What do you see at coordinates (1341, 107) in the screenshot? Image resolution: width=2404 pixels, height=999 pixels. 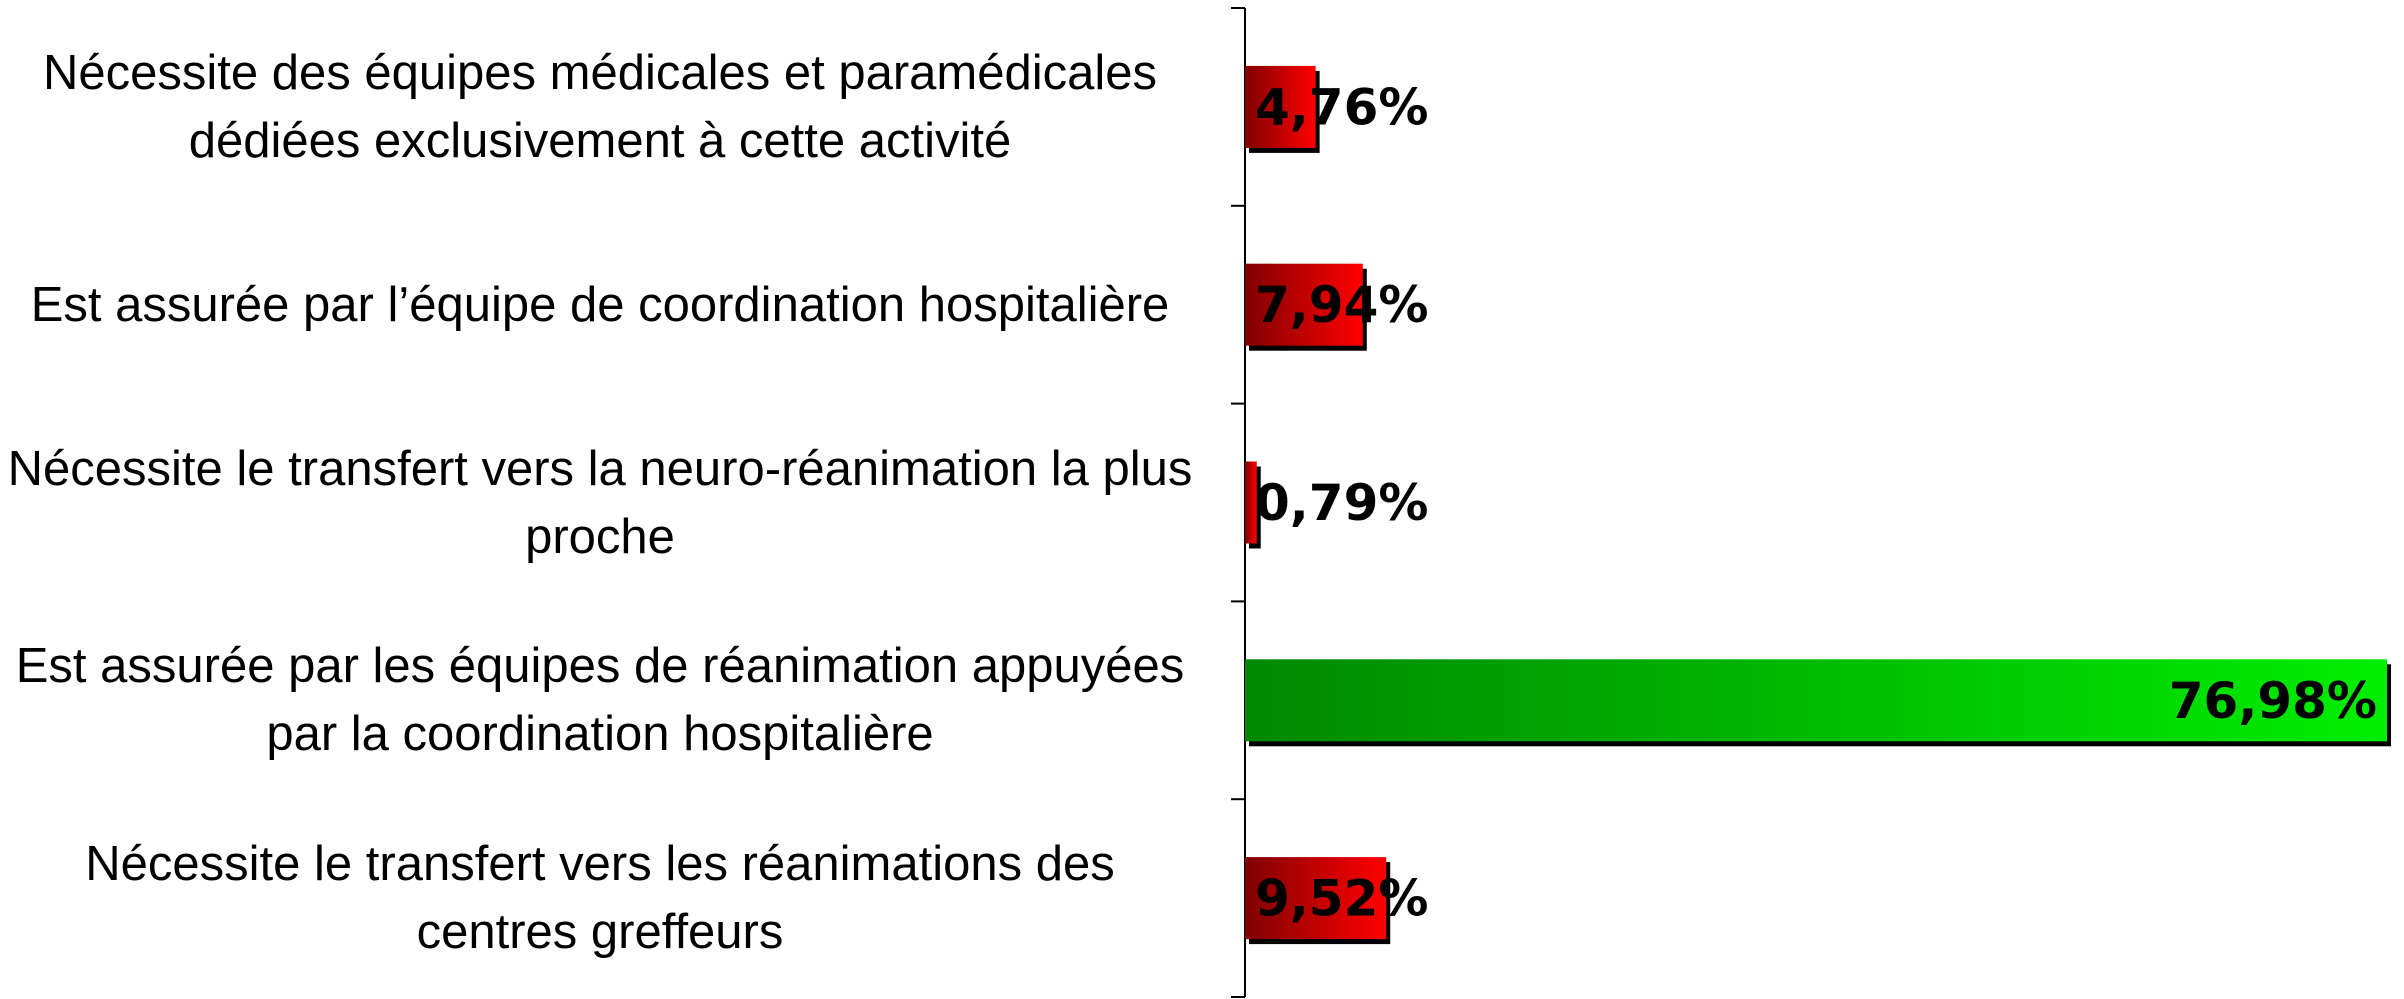 I see `value-label: 4,76%` at bounding box center [1341, 107].